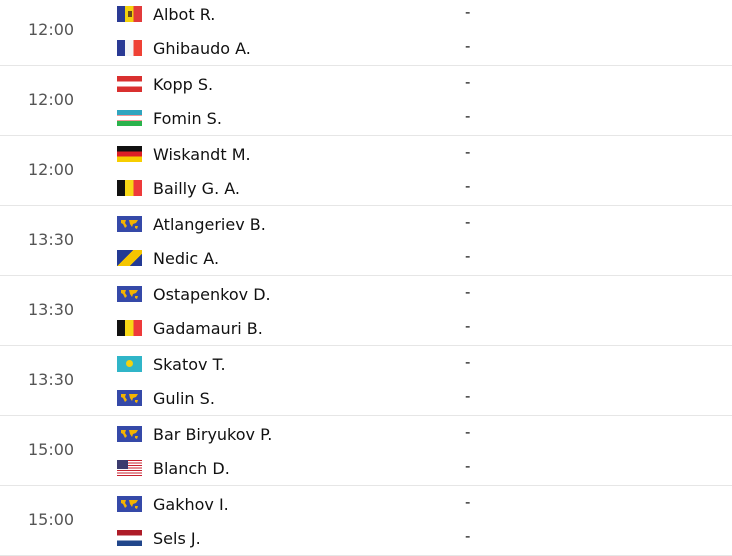 The width and height of the screenshot is (732, 556). Describe the element at coordinates (366, 521) in the screenshot. I see `match-row: 15:00 Gakhov I. - Sels J. -` at that location.